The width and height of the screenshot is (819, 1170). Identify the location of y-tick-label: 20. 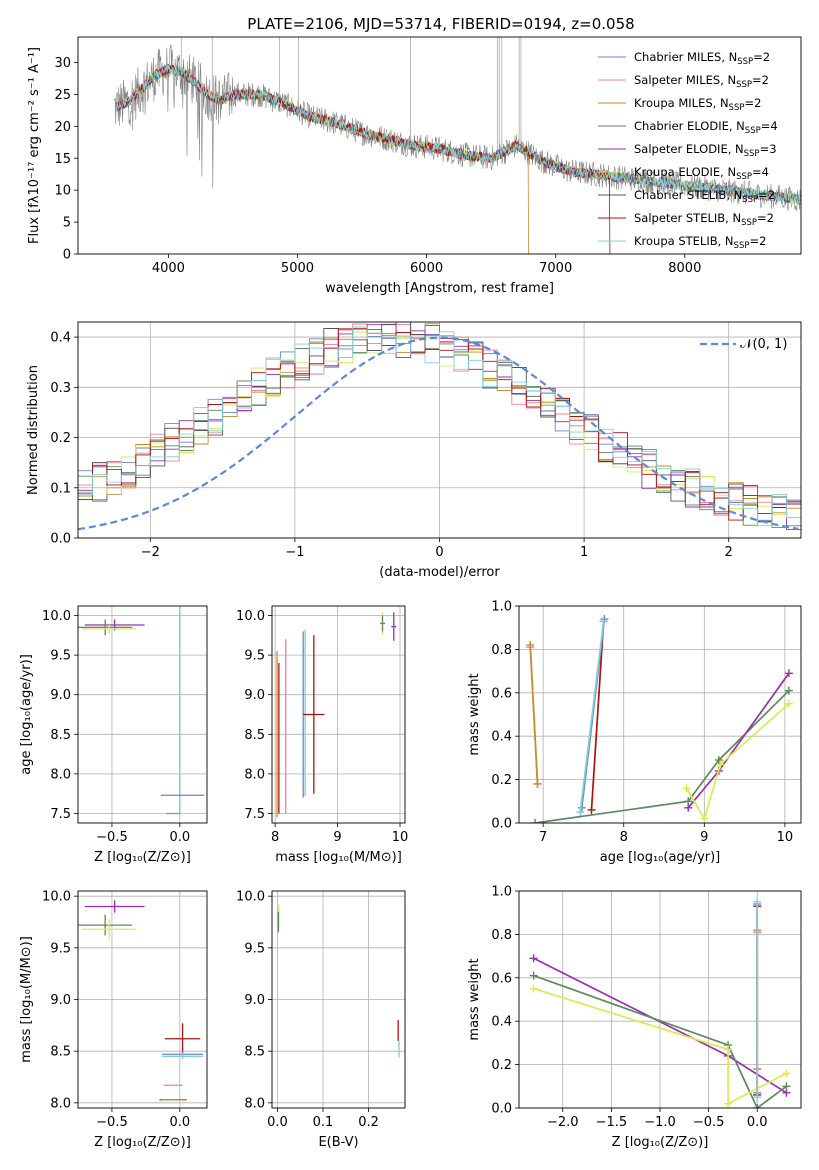
(62, 127).